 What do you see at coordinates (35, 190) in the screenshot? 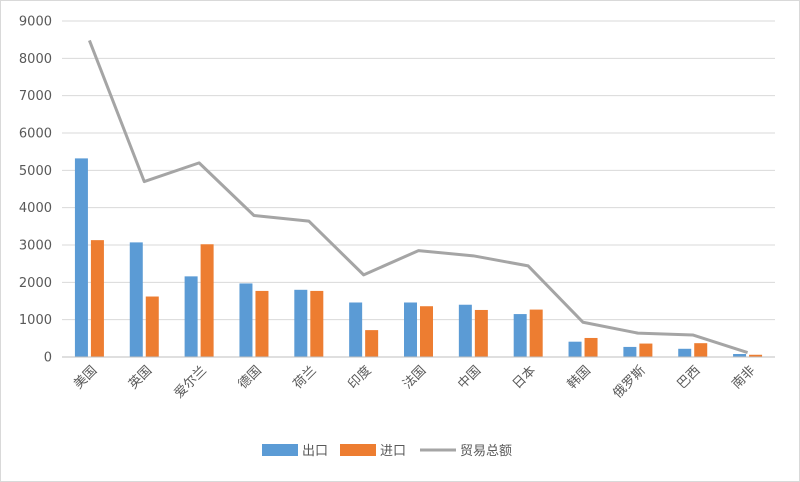
I see `y-axis-ticks: 0 1000 2000 3000 4000 5000 6000 7000 8000 9000` at bounding box center [35, 190].